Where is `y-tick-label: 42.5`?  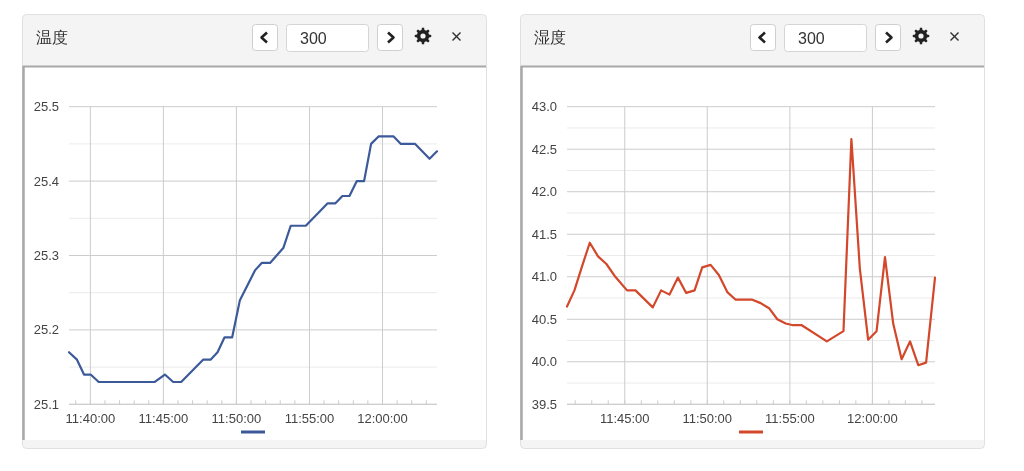 y-tick-label: 42.5 is located at coordinates (544, 149).